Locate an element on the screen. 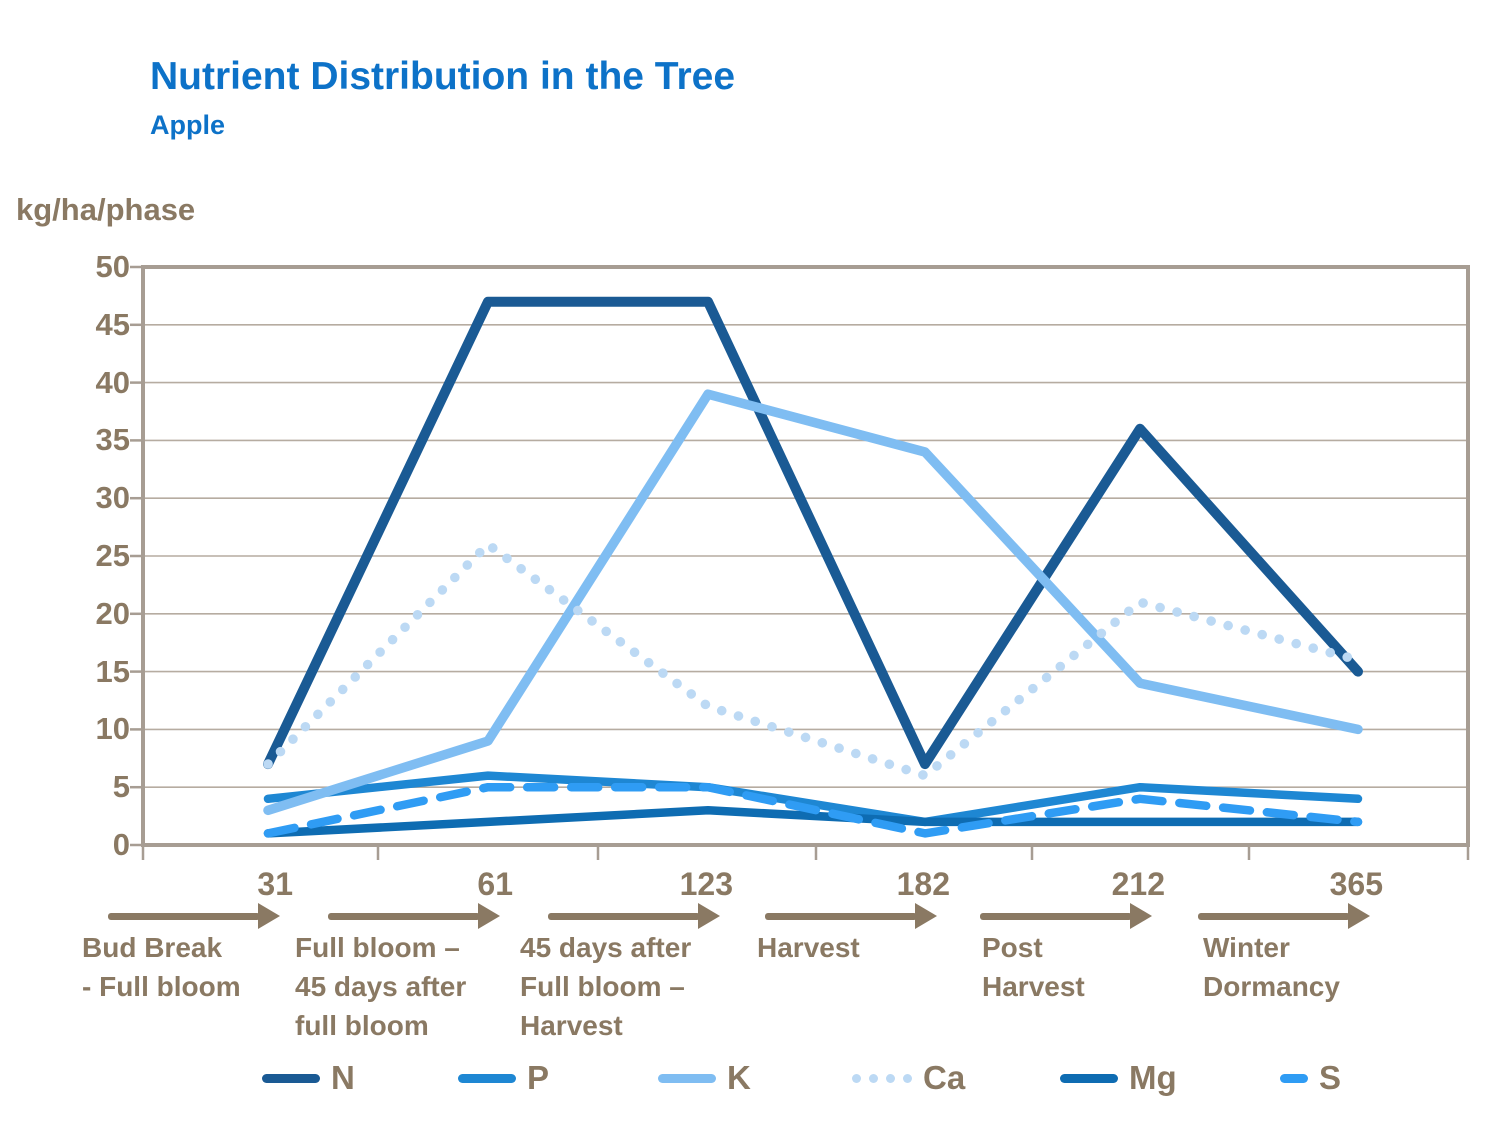 Image resolution: width=1500 pixels, height=1125 pixels. legend-item-n: N is located at coordinates (308, 1078).